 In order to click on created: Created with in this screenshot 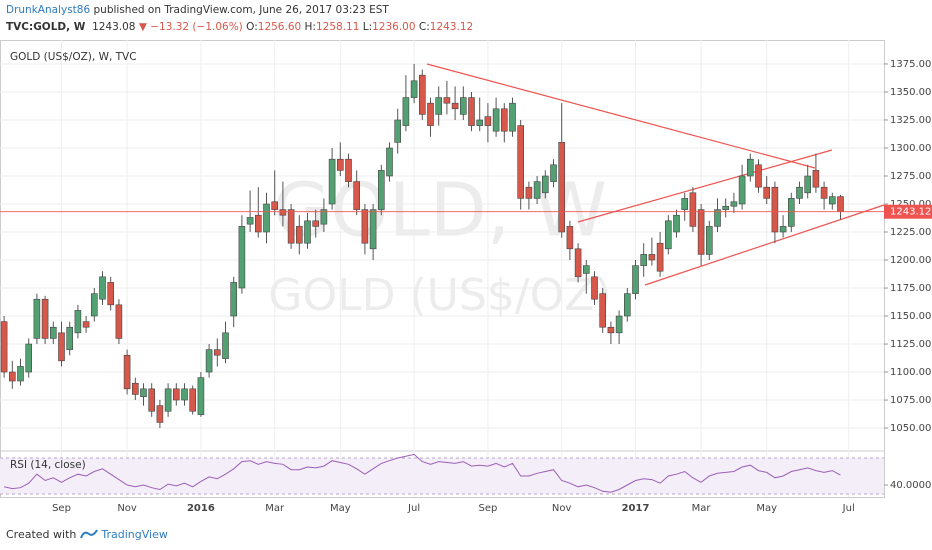, I will do `click(41, 534)`.